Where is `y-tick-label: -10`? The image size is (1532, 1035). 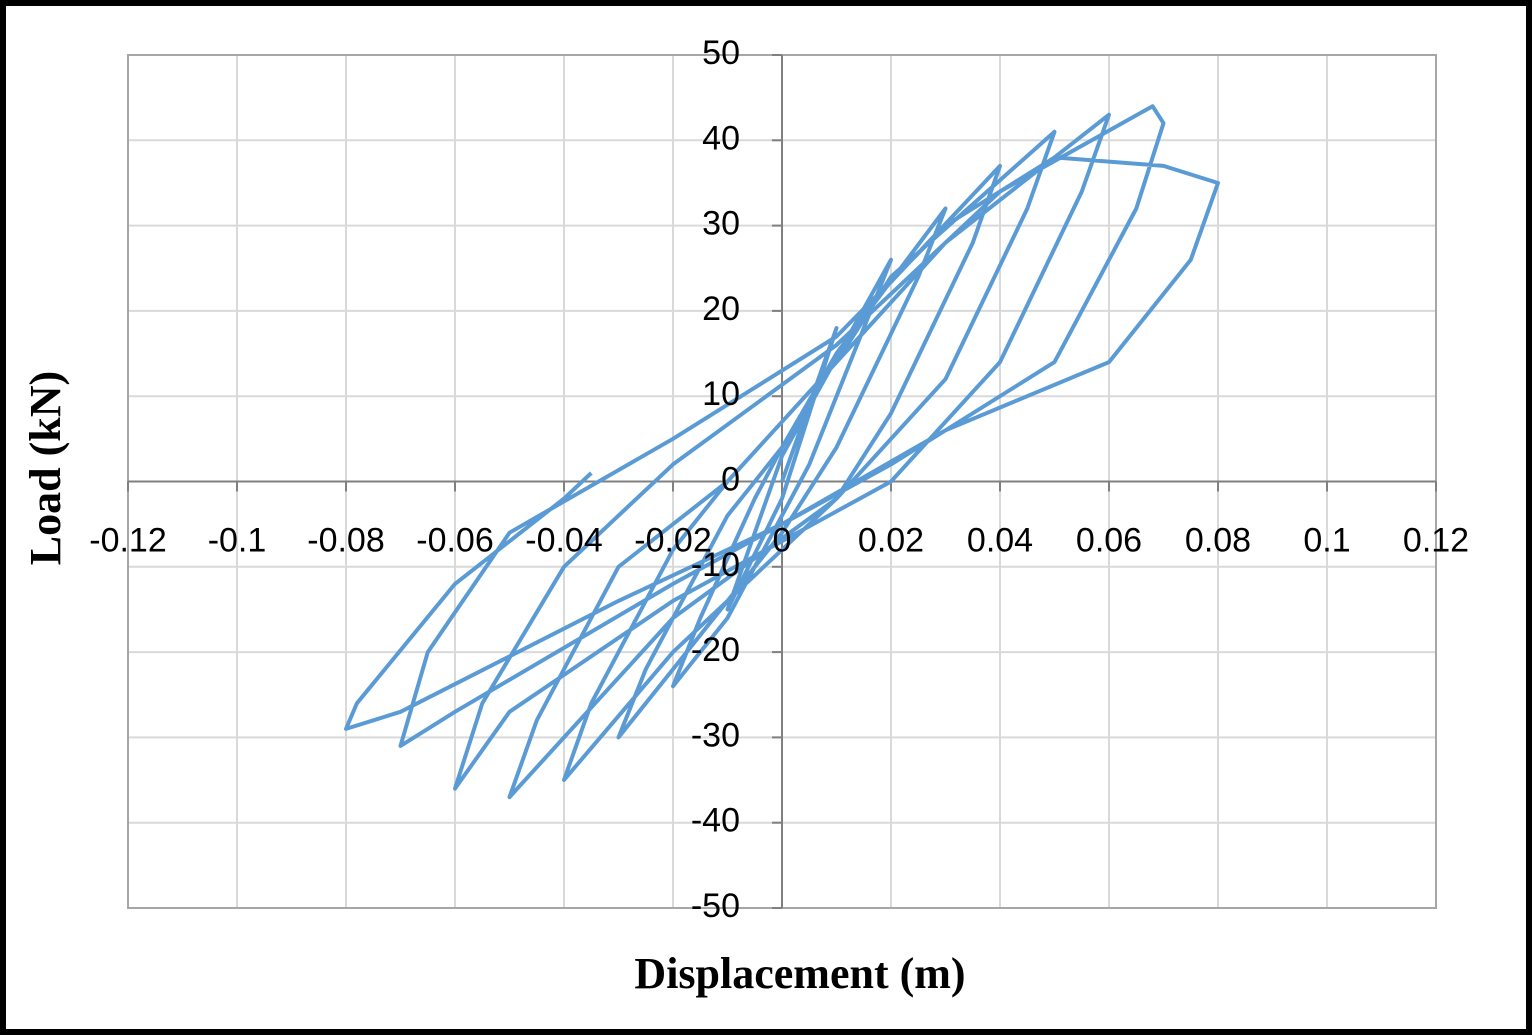 y-tick-label: -10 is located at coordinates (715, 565).